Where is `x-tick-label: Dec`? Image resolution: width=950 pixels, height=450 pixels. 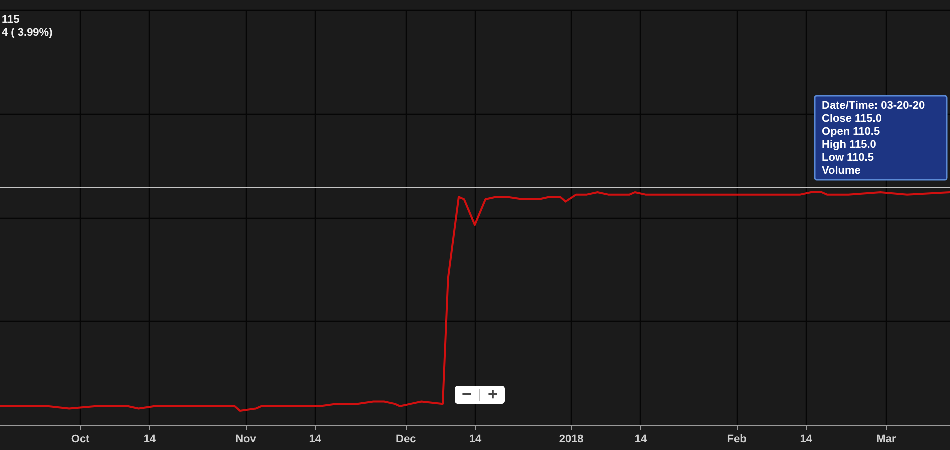 x-tick-label: Dec is located at coordinates (406, 440).